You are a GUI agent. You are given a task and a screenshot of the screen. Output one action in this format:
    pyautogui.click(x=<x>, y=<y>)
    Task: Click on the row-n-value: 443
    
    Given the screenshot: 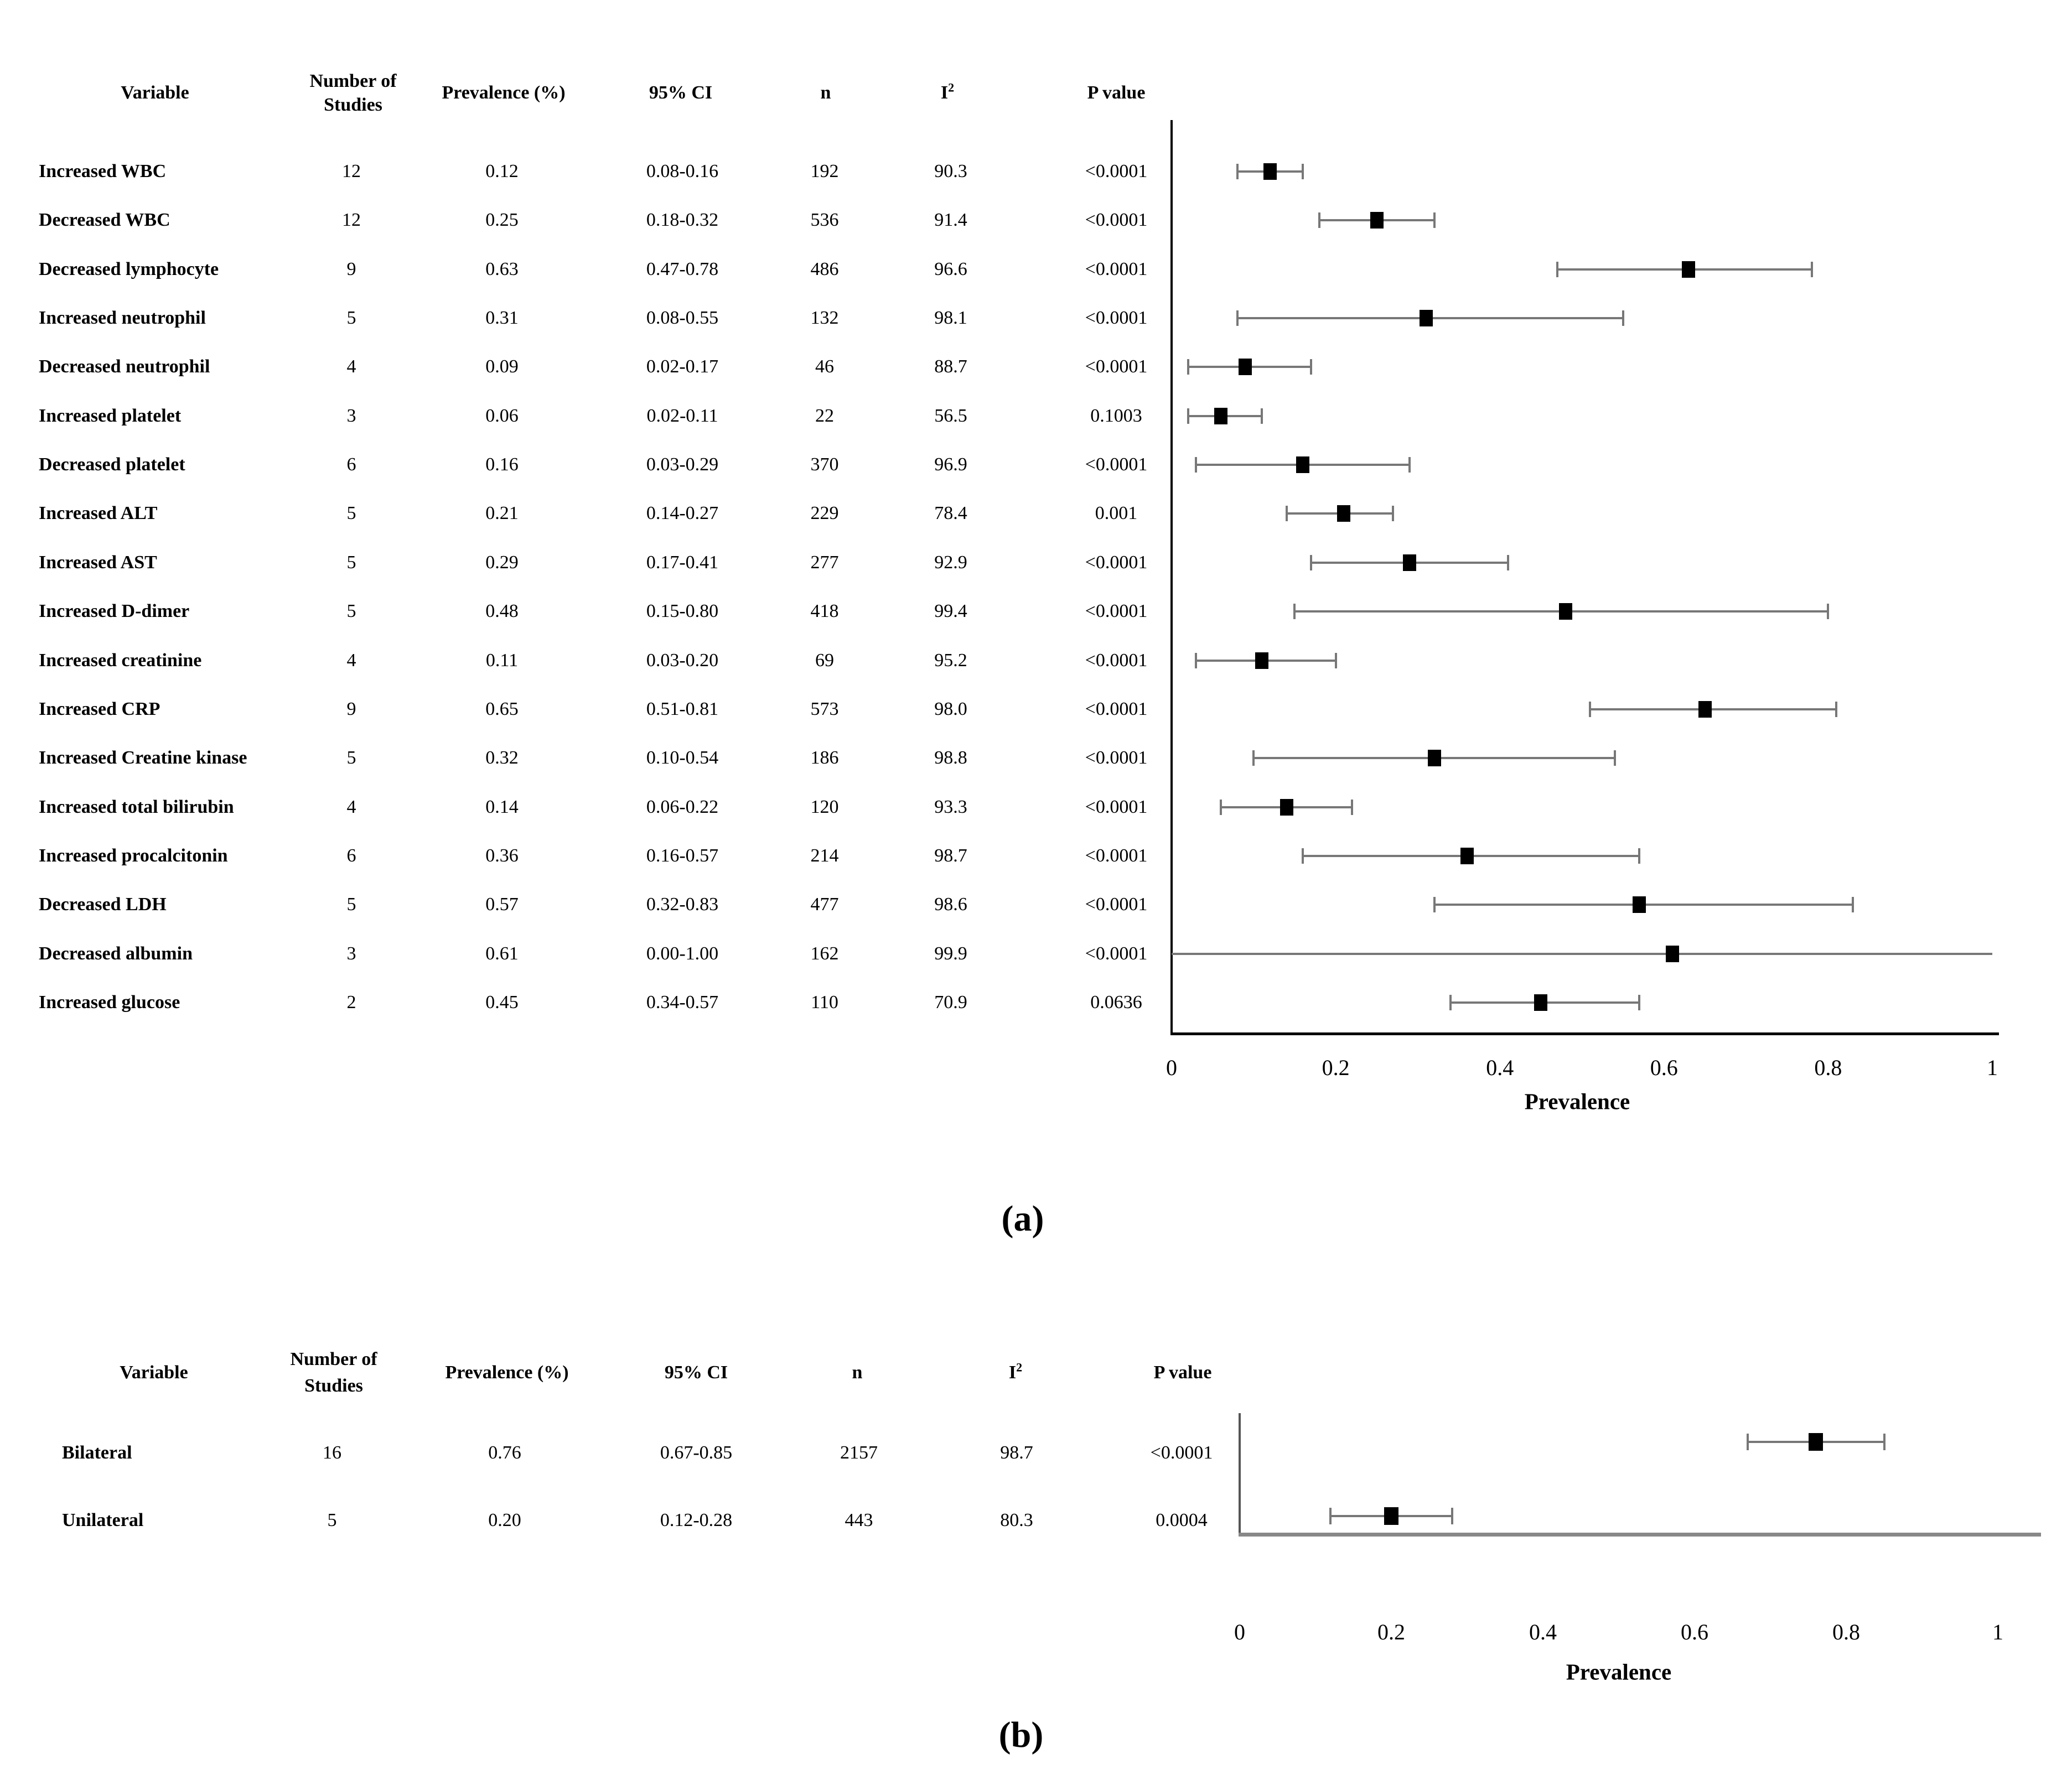 What is the action you would take?
    pyautogui.click(x=859, y=1520)
    